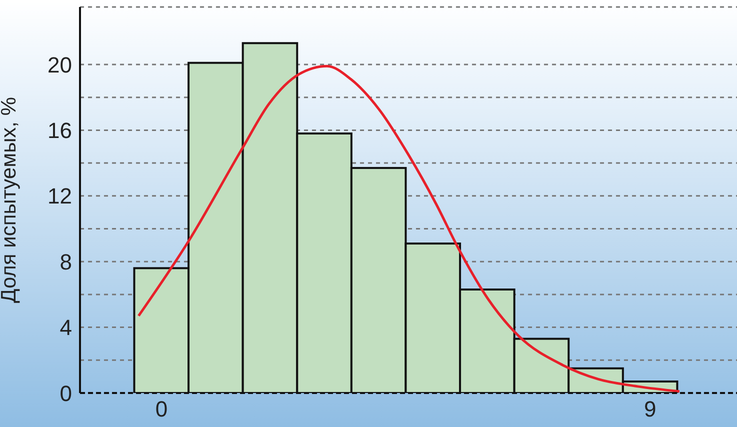 Image resolution: width=737 pixels, height=427 pixels. I want to click on y-tick-label: 16, so click(60, 130).